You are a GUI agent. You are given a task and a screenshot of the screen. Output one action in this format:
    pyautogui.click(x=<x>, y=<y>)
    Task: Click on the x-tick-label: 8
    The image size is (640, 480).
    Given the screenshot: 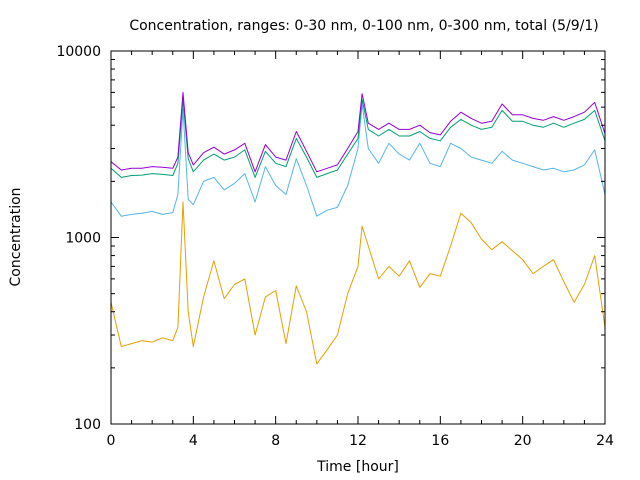 What is the action you would take?
    pyautogui.click(x=275, y=441)
    